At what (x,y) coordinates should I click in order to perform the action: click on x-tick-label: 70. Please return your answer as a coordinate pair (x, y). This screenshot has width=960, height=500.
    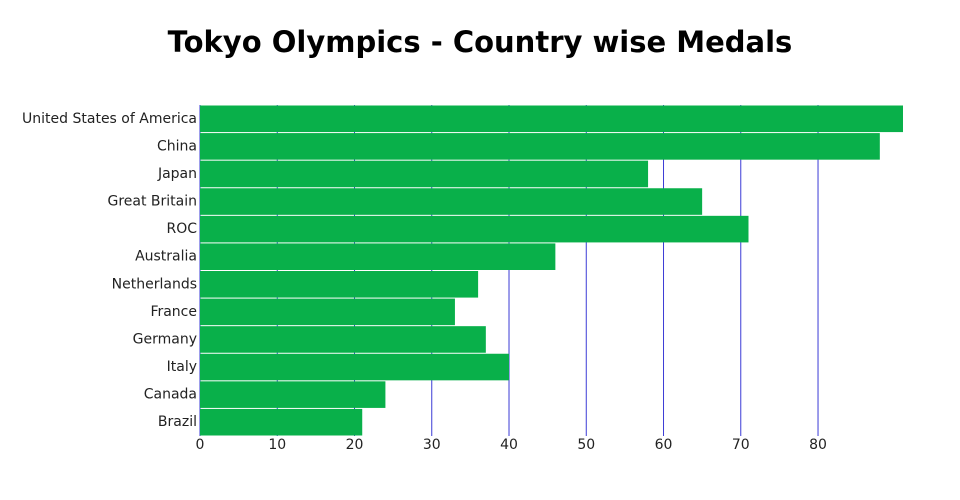
    Looking at the image, I should click on (741, 445).